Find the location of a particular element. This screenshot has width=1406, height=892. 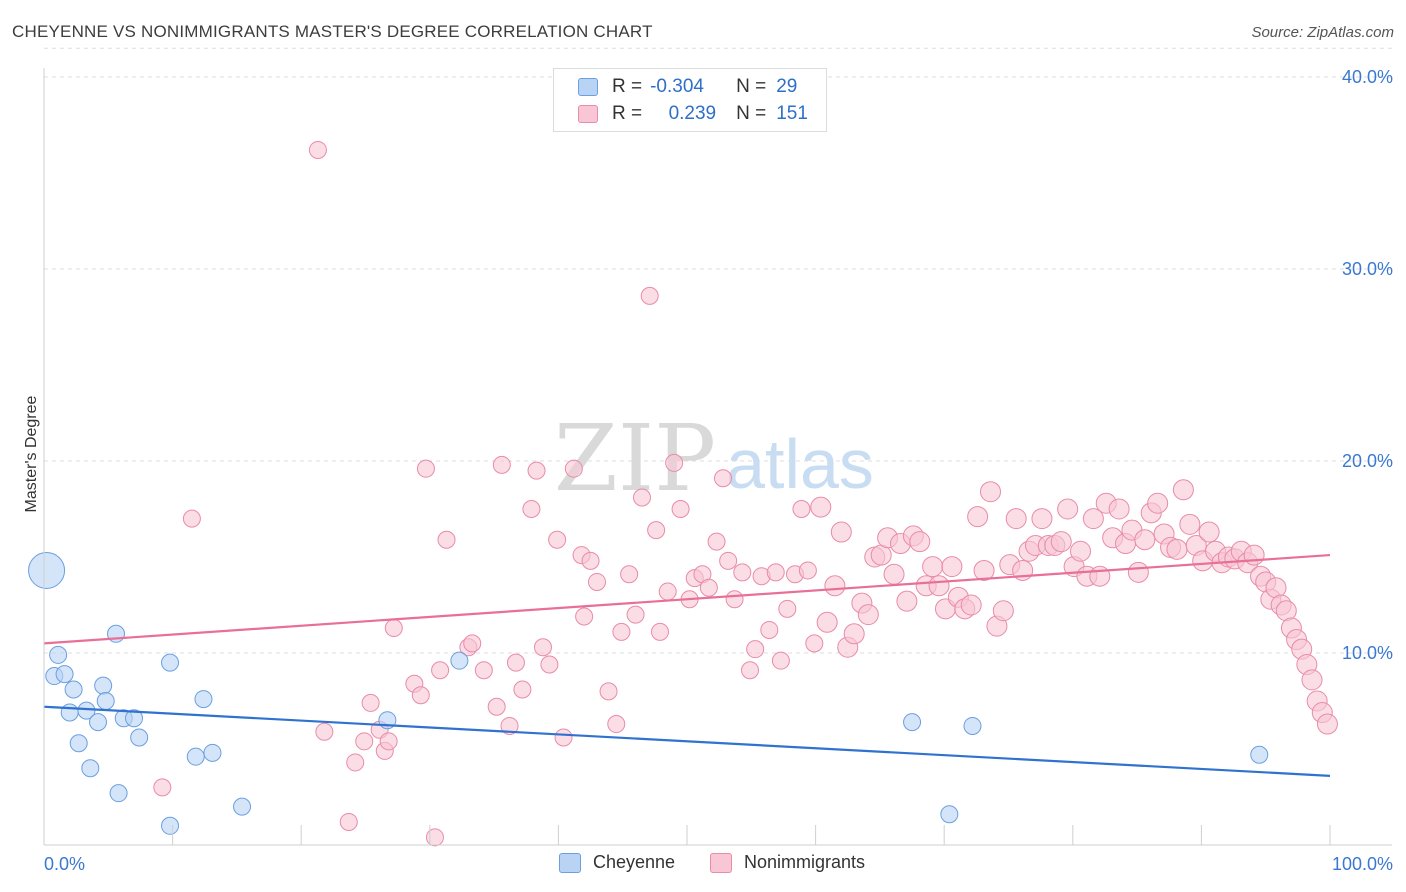

bottom-legend-nonimmigrants: Nonimmigrants is located at coordinates (787, 862).